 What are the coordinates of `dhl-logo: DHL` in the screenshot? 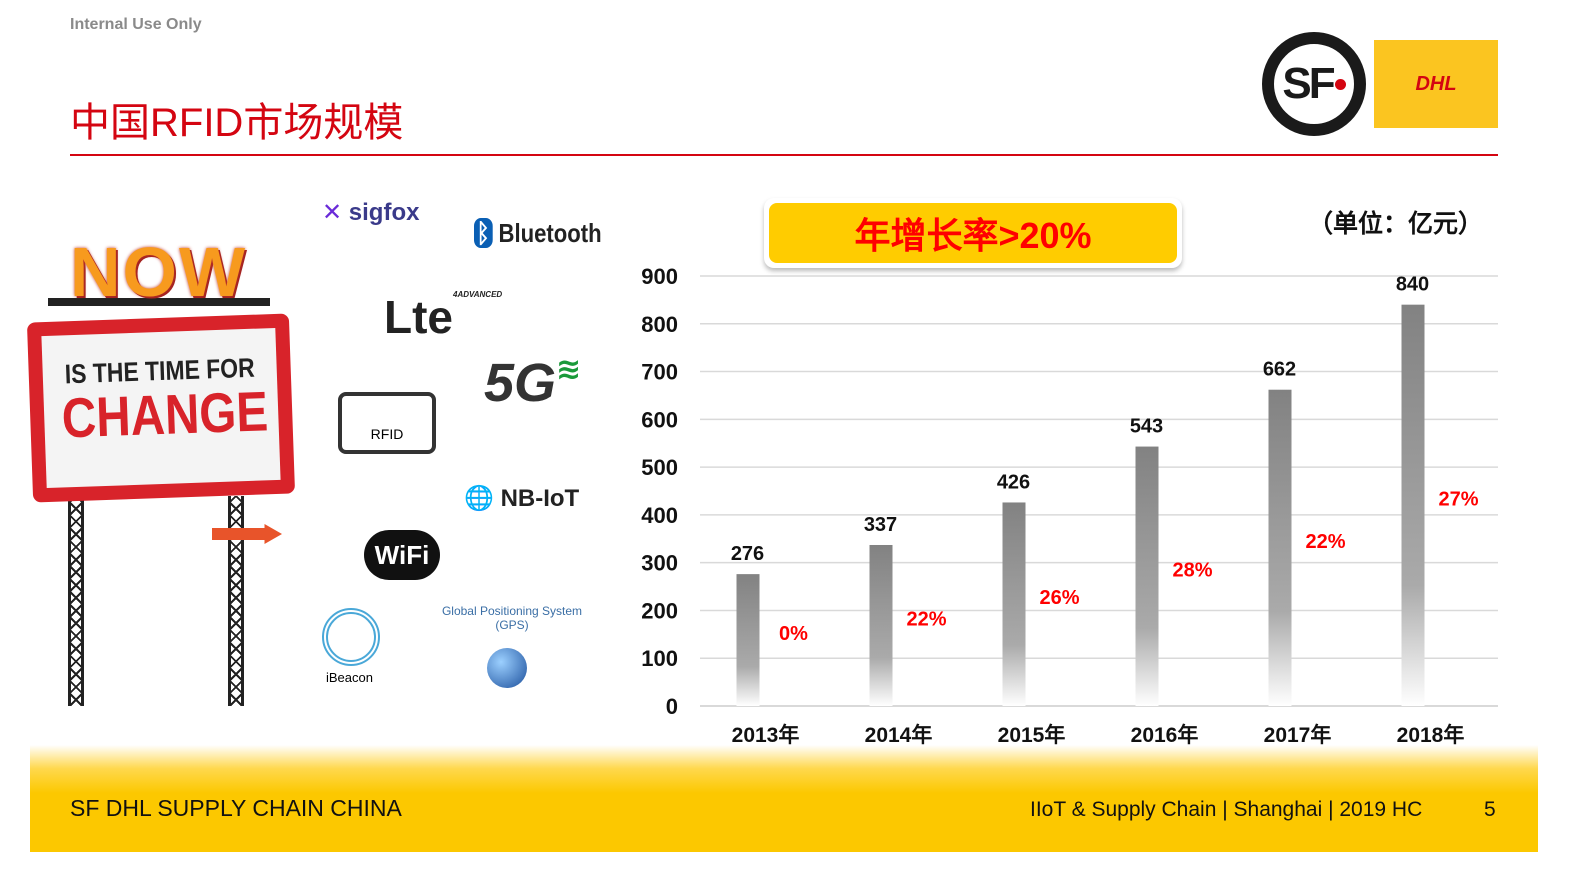 It's located at (1436, 84).